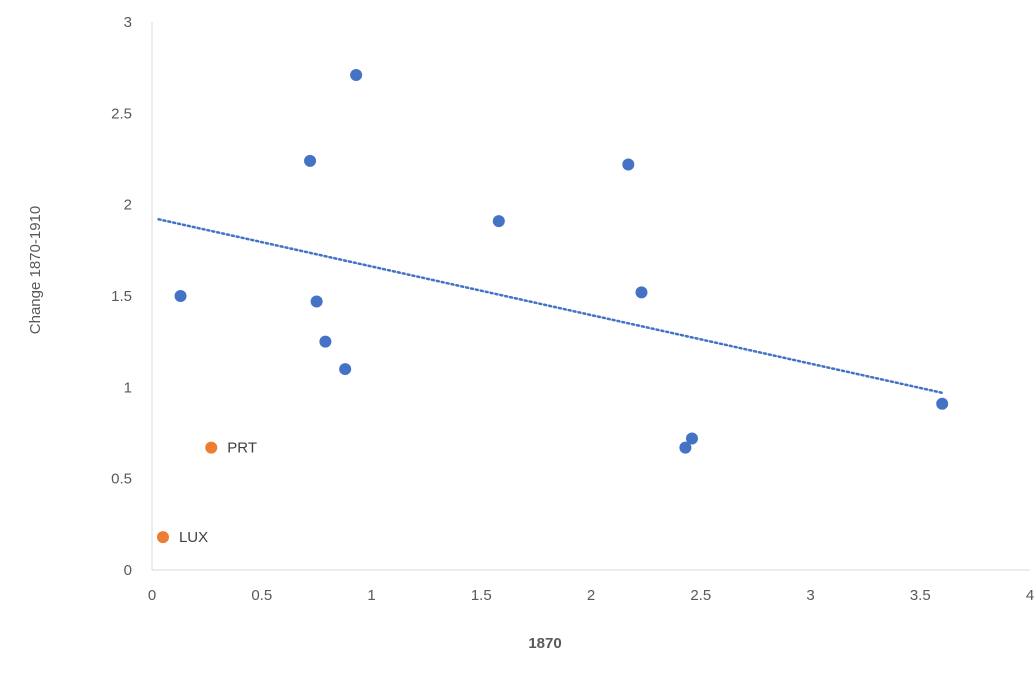  What do you see at coordinates (152, 595) in the screenshot?
I see `x-tick-label: 0` at bounding box center [152, 595].